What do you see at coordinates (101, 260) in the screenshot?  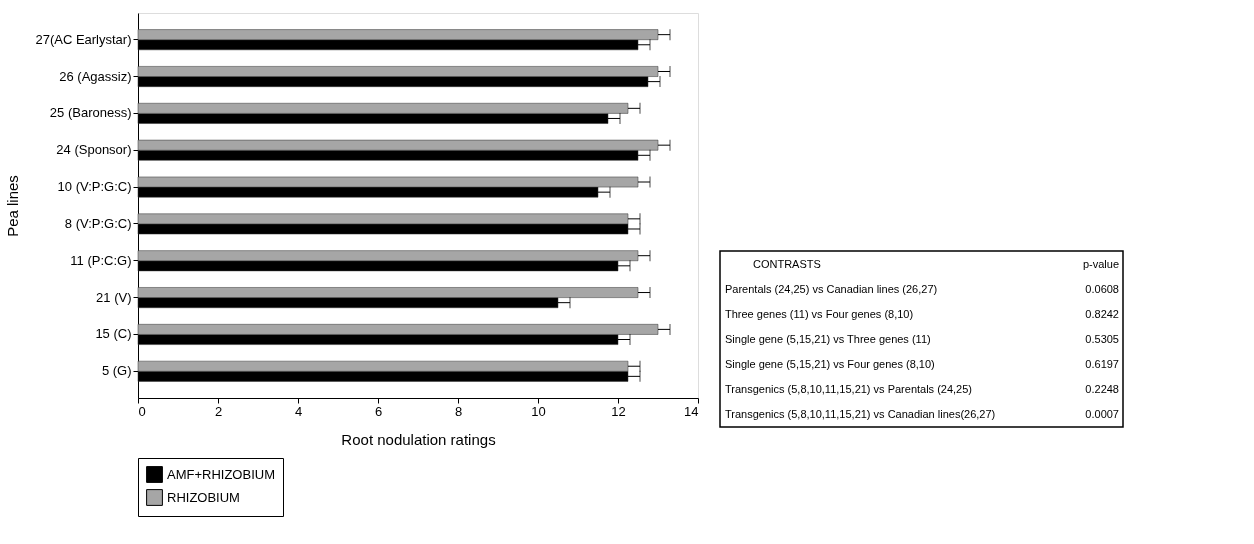 I see `y-tick-label: 11 (P:C:G)` at bounding box center [101, 260].